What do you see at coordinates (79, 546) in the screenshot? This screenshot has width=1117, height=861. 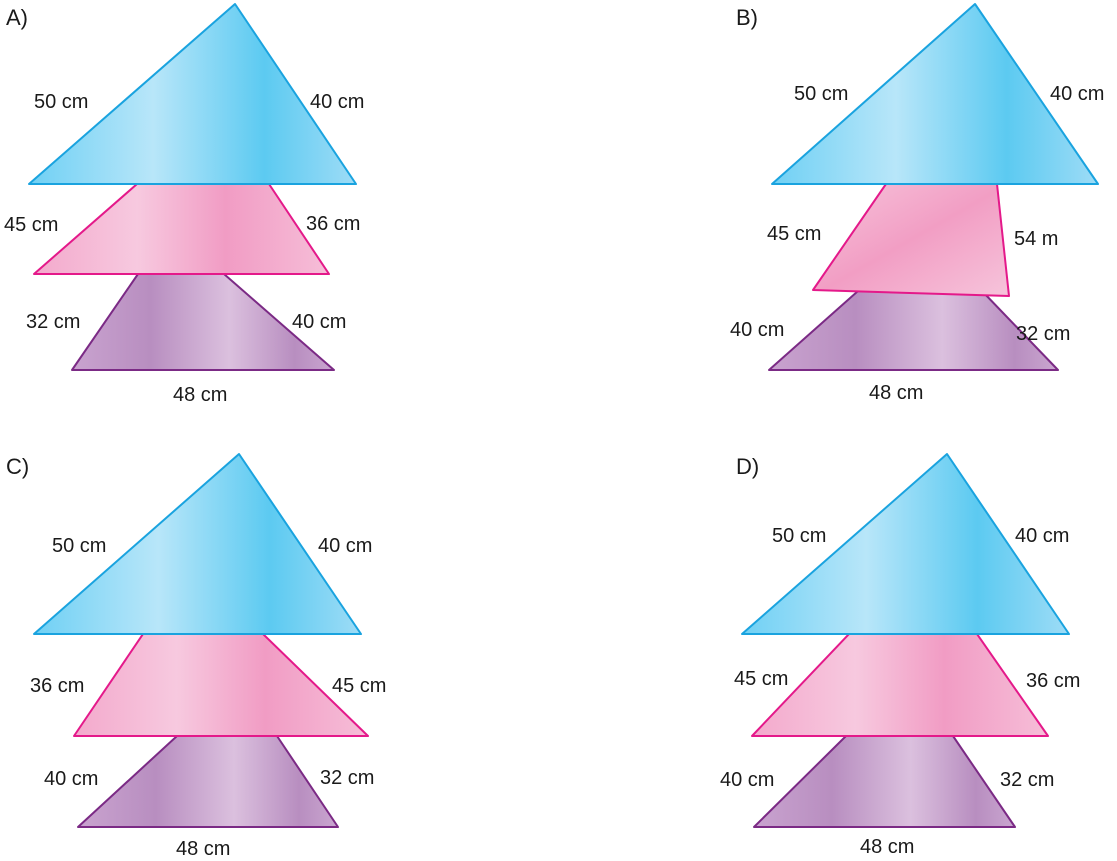 I see `option-c-triangle-left-length: 50 cm` at bounding box center [79, 546].